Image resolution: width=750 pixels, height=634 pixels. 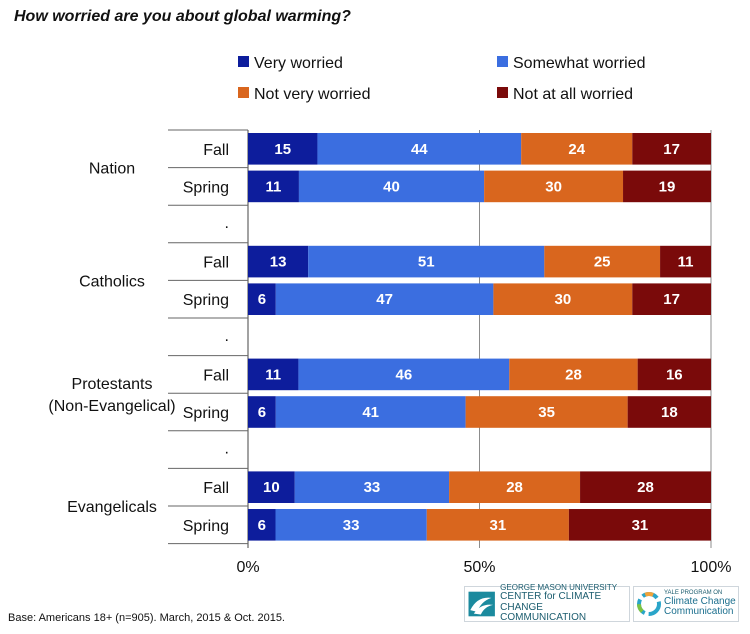 I want to click on data-label: 13, so click(x=278, y=262).